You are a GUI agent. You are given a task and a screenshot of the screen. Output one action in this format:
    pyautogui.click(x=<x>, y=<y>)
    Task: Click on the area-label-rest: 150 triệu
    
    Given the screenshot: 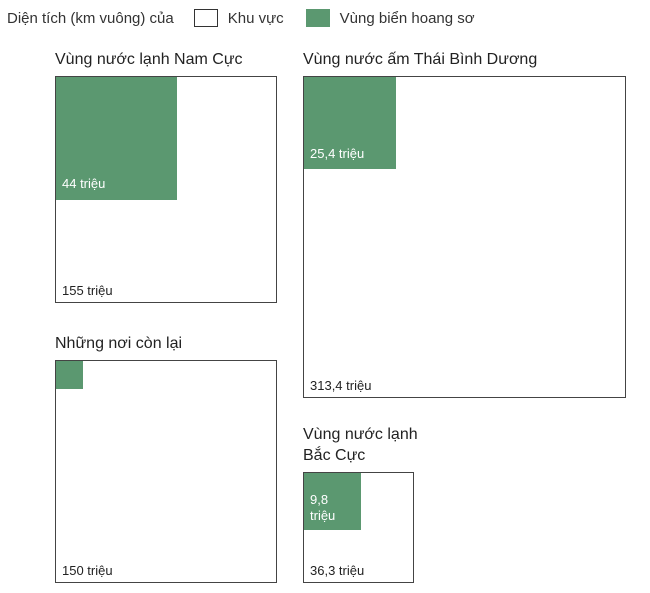 What is the action you would take?
    pyautogui.click(x=87, y=570)
    